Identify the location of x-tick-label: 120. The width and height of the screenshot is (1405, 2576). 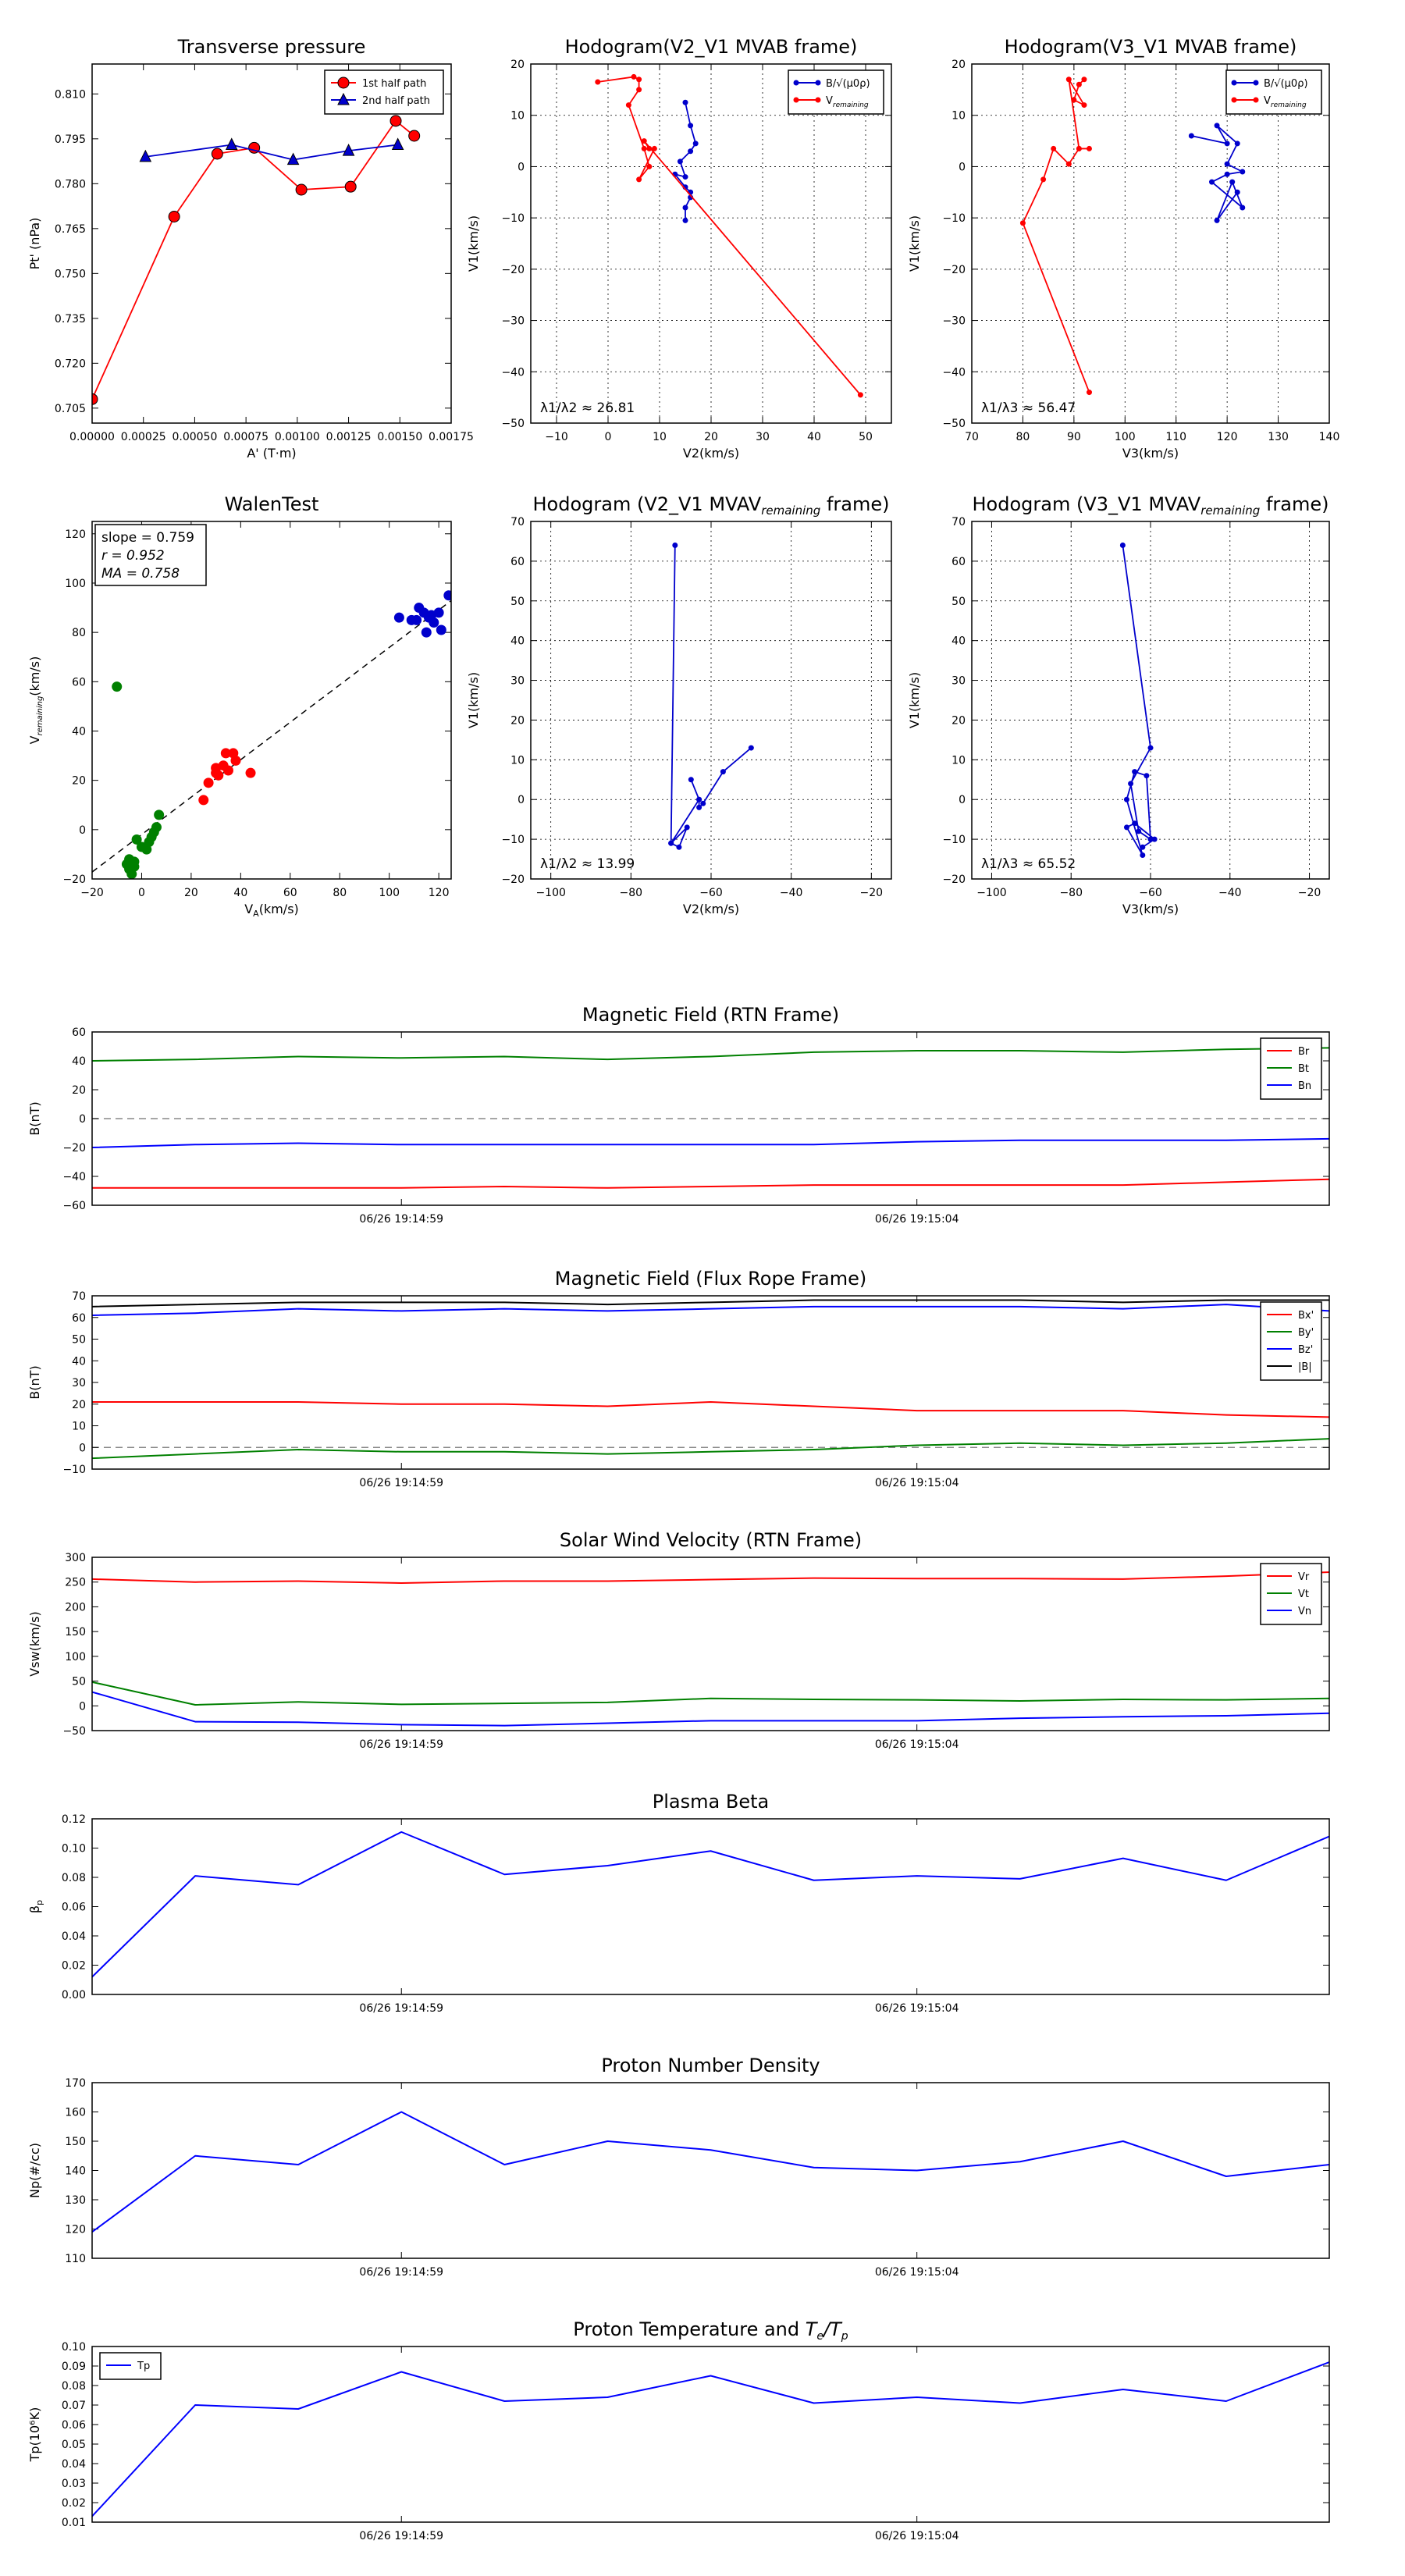
(440, 893).